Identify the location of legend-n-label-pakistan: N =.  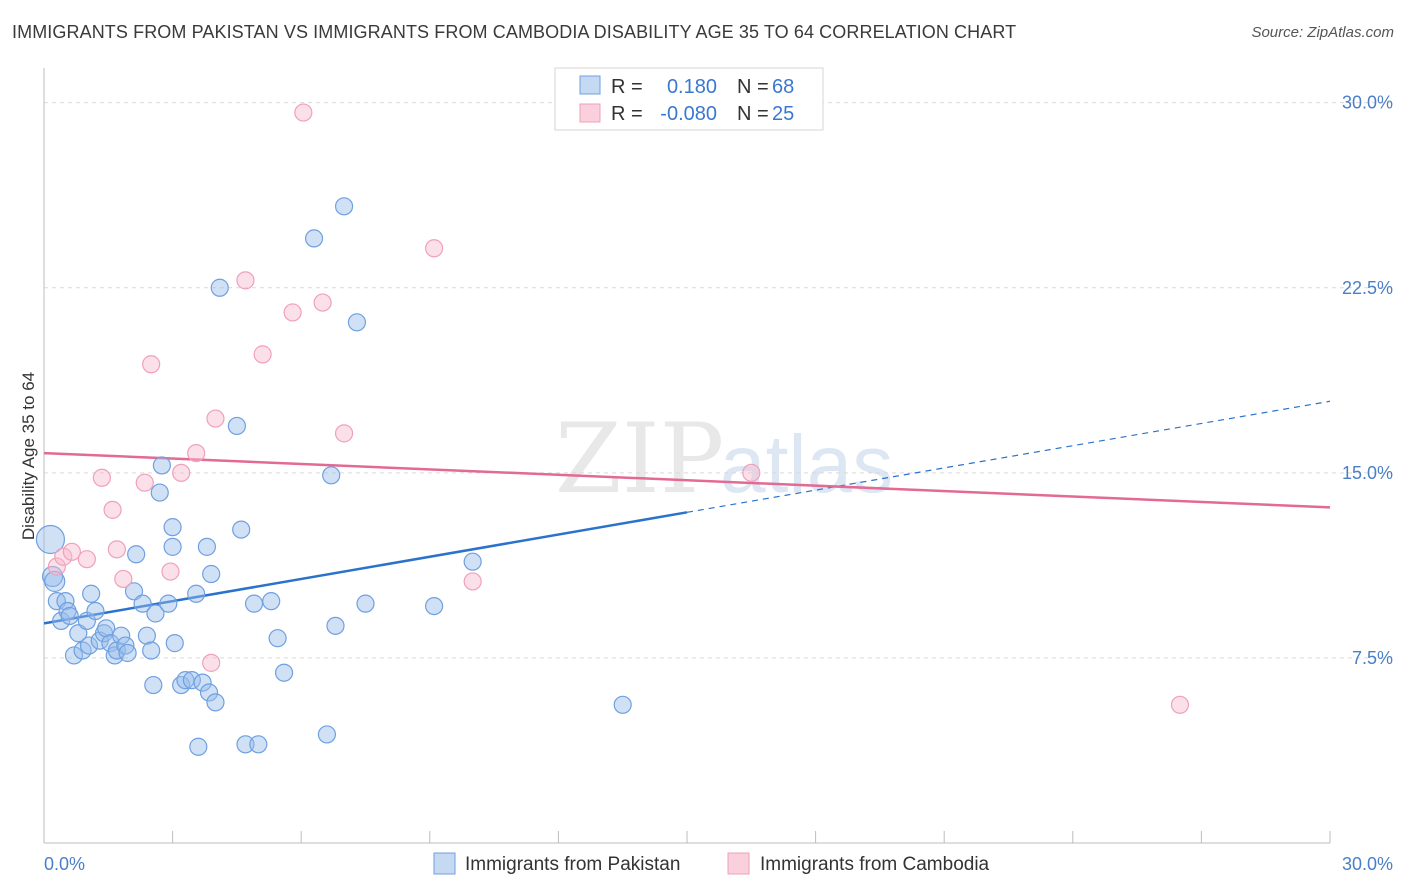
(753, 87).